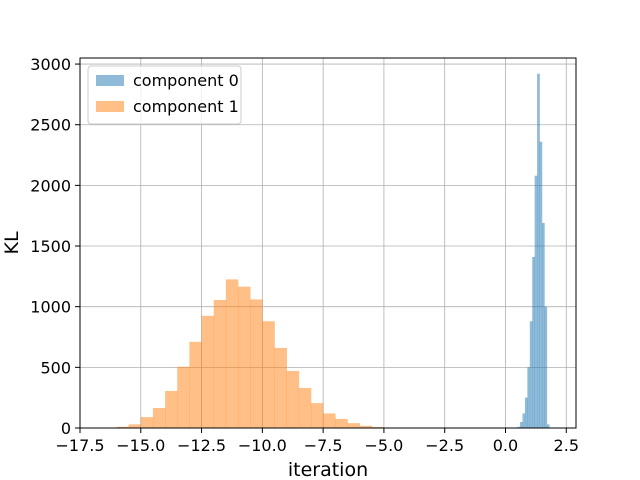  I want to click on x-axis-label: iteration, so click(328, 469).